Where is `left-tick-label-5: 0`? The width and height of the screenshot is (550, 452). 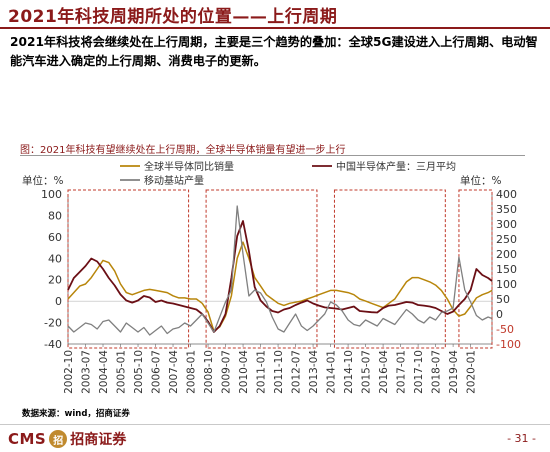 left-tick-label-5: 0 is located at coordinates (58, 301).